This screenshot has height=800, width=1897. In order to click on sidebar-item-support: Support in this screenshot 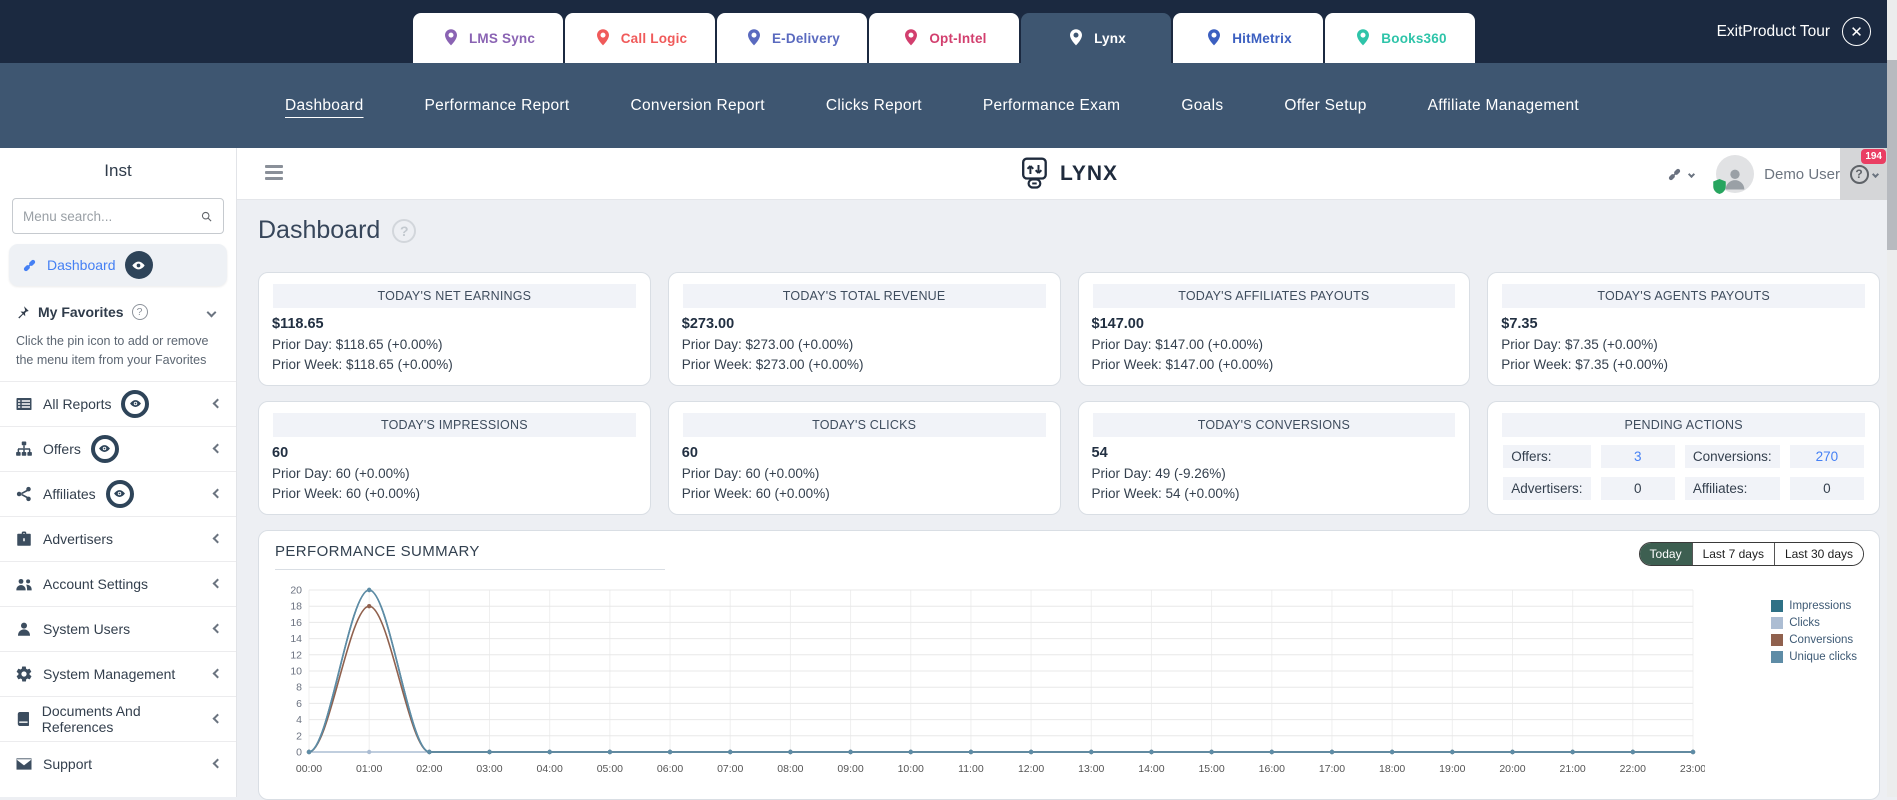, I will do `click(118, 763)`.